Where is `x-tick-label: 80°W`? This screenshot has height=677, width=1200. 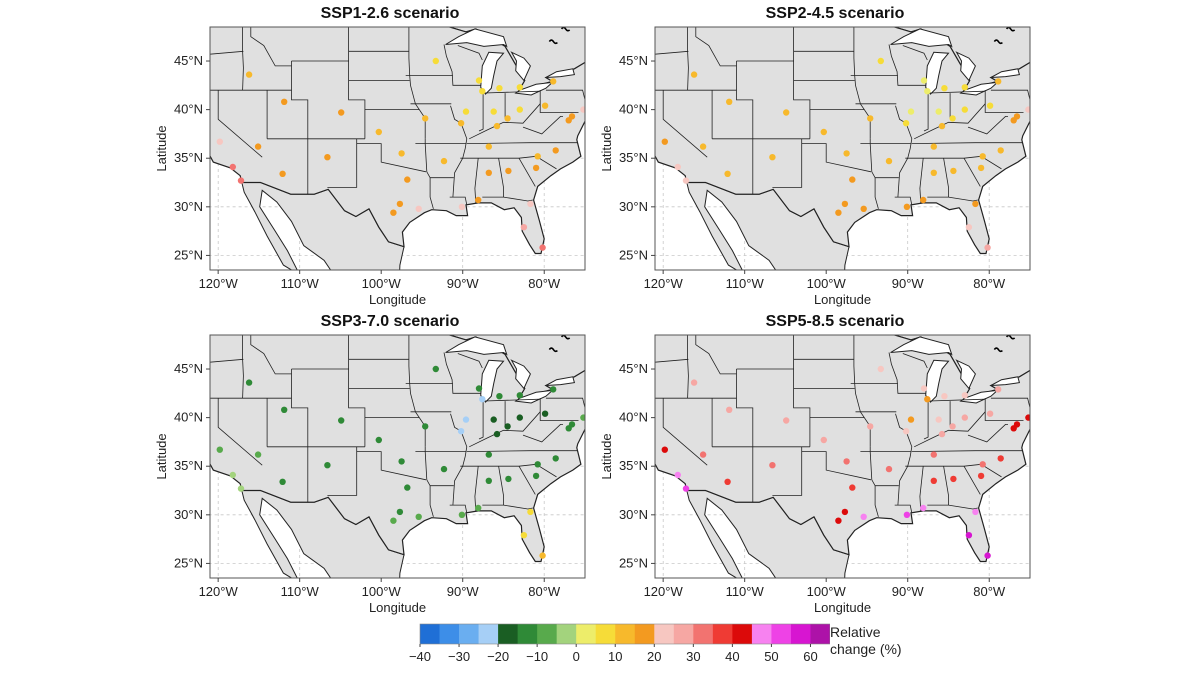
x-tick-label: 80°W is located at coordinates (544, 591).